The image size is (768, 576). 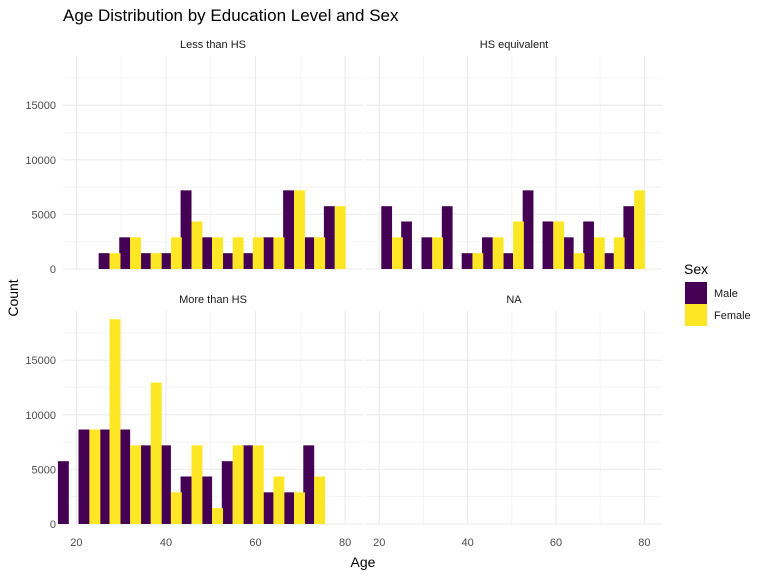 What do you see at coordinates (213, 300) in the screenshot?
I see `facet-strip-label: More than HS` at bounding box center [213, 300].